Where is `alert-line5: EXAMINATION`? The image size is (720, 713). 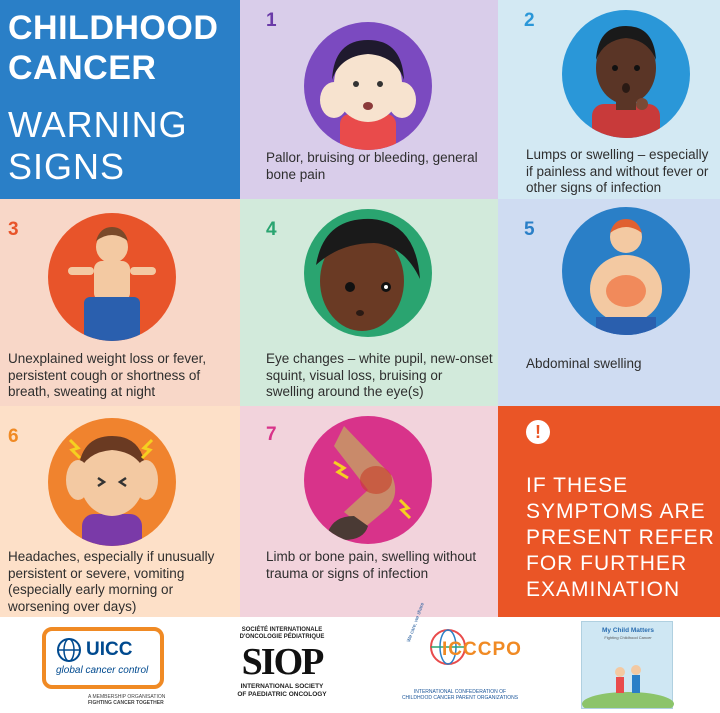 alert-line5: EXAMINATION is located at coordinates (603, 589).